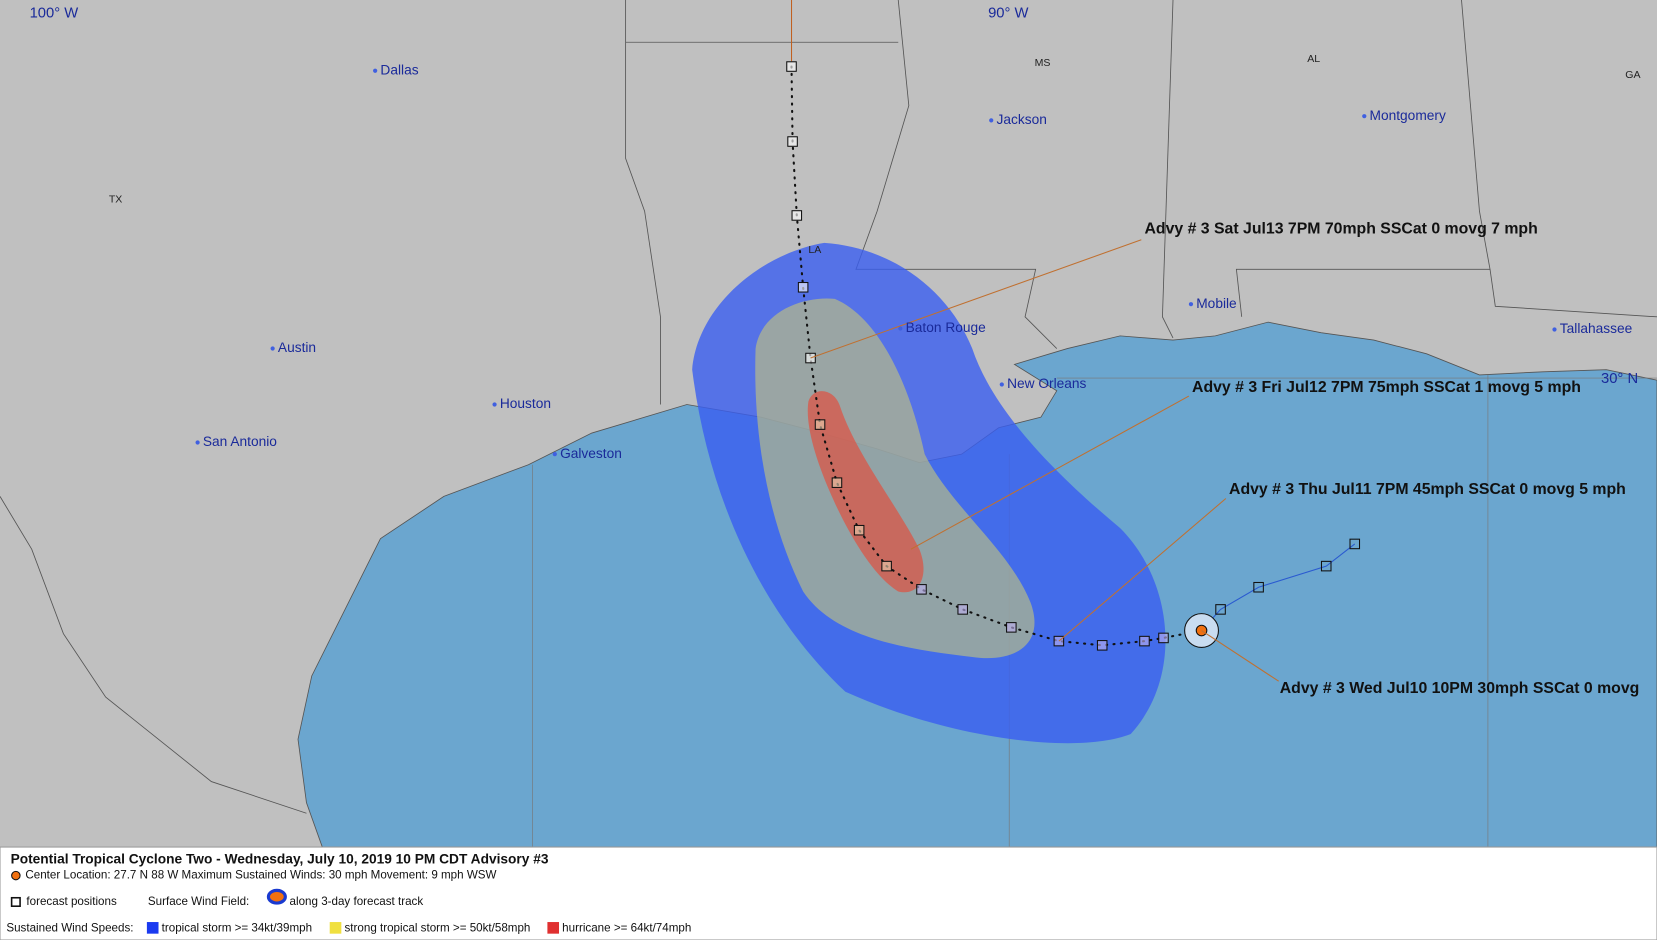 This screenshot has height=940, width=1657. I want to click on longitude-label: 100° W, so click(54, 14).